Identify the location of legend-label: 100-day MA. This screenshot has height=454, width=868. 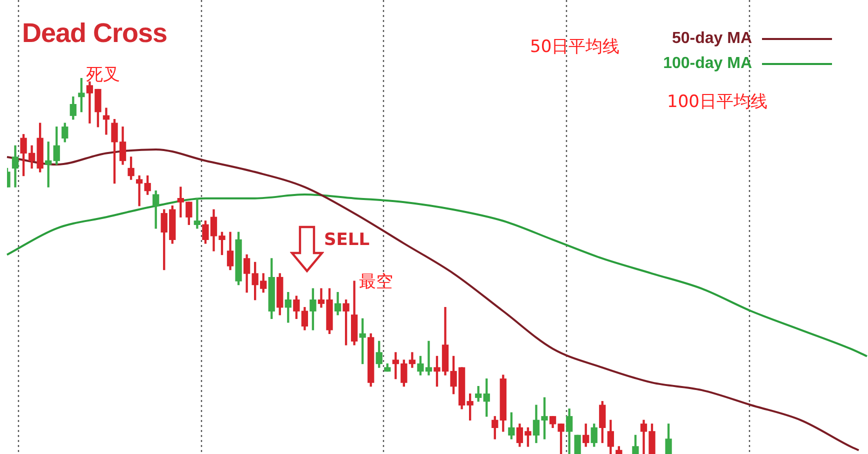
(707, 64).